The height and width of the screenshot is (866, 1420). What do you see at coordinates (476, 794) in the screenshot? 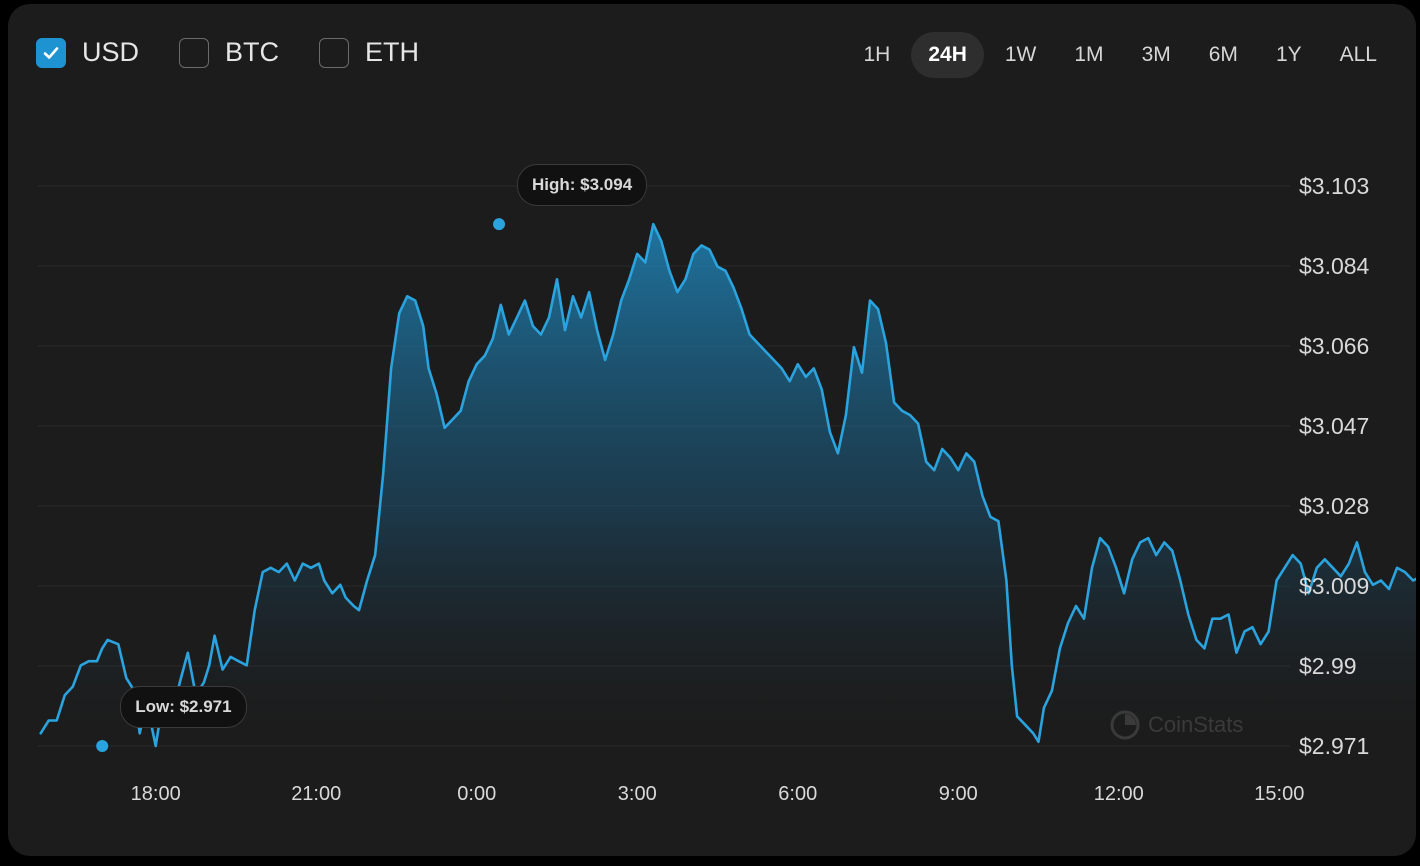
I see `x-tick-label: 0:00` at bounding box center [476, 794].